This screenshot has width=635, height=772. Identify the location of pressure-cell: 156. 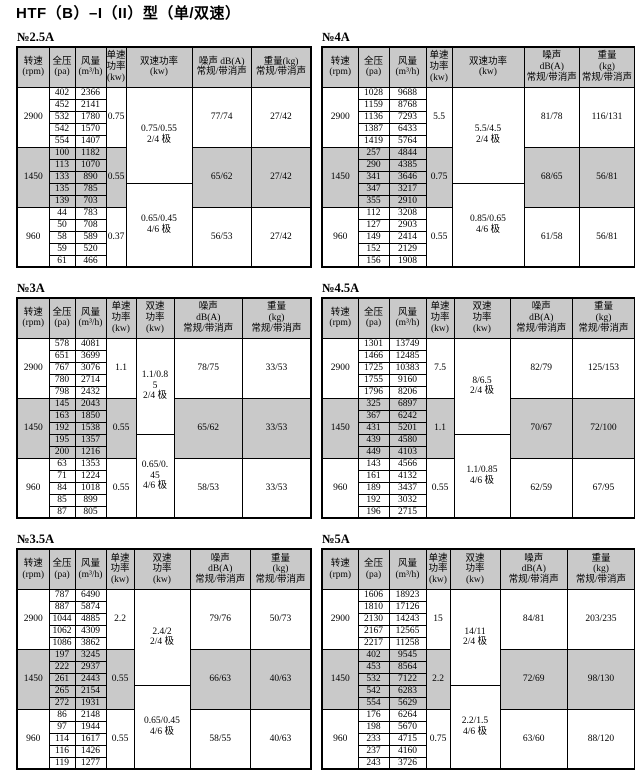
(373, 261).